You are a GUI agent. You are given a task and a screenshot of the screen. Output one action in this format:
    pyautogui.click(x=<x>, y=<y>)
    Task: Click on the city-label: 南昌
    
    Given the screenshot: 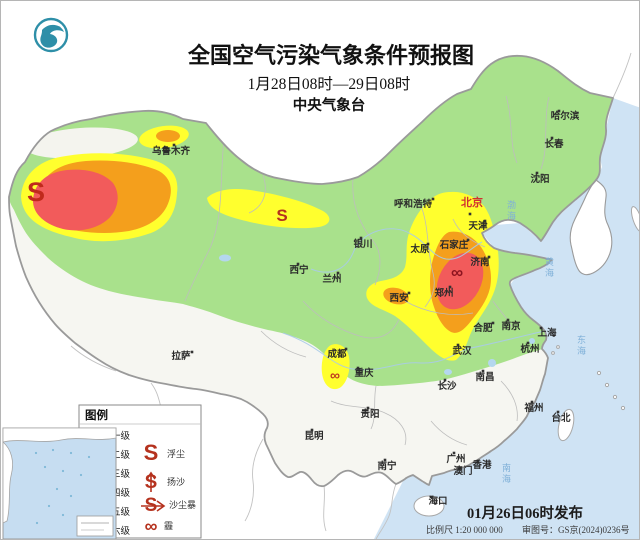 What is the action you would take?
    pyautogui.click(x=484, y=377)
    